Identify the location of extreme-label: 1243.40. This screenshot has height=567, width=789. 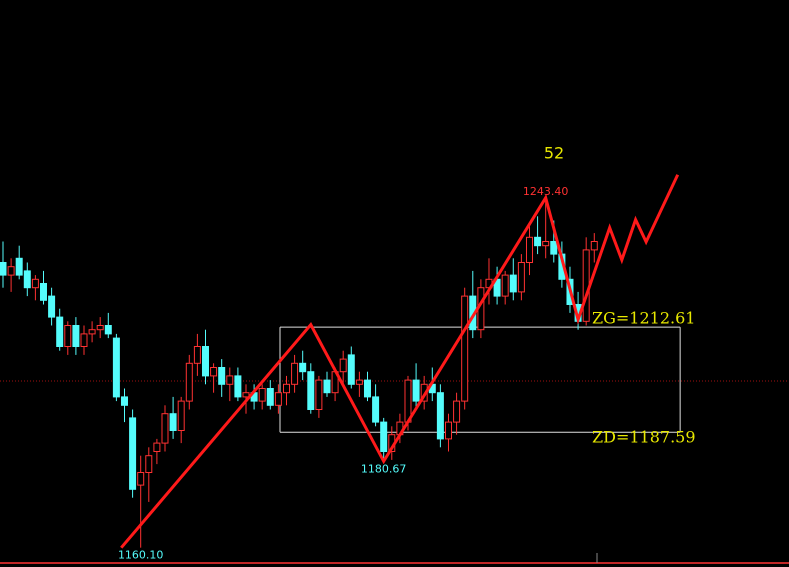
(546, 191).